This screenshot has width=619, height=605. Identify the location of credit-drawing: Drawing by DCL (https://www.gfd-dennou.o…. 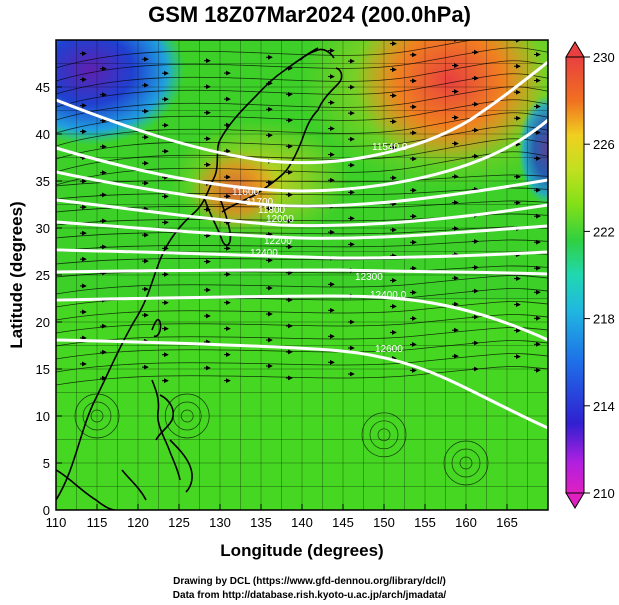
(309, 581).